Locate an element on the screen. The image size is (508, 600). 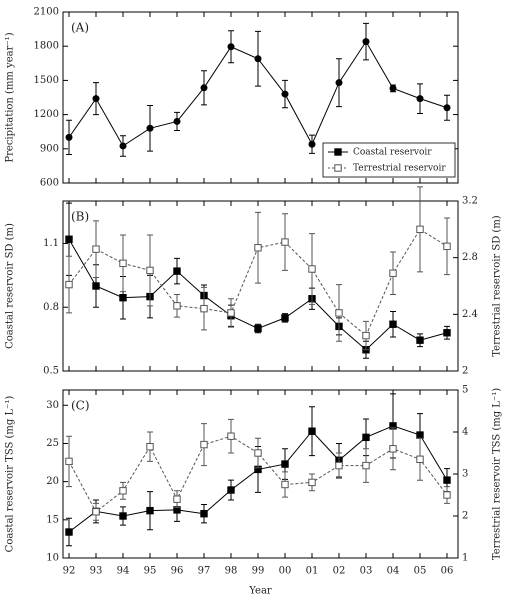
y2-axis-label: Terrestrial reservoir SD (m) is located at coordinates (497, 286).